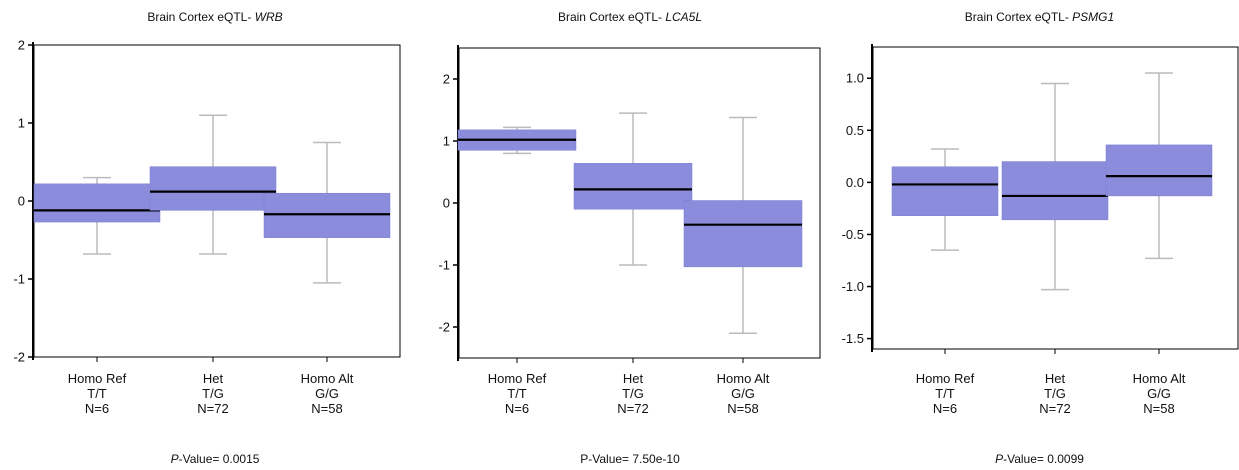  I want to click on chart-title: Brain Cortex eQTL- WRB, so click(215, 17).